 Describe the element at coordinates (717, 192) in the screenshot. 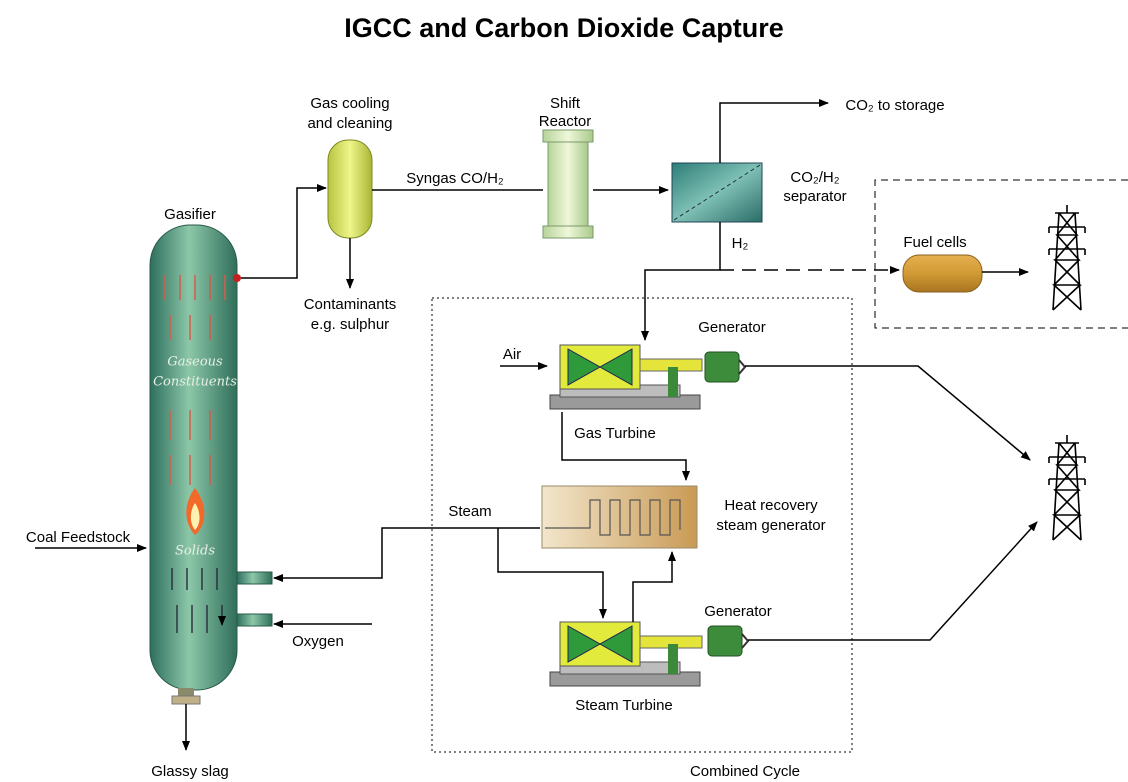

I see `separator-membrane` at that location.